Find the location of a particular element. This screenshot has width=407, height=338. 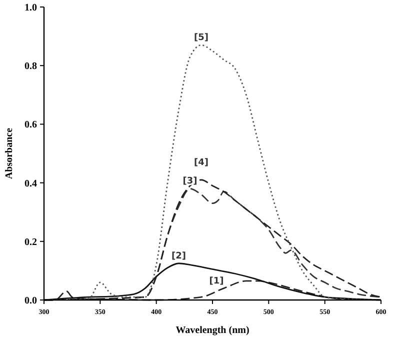

y-tick-label: 0.2 is located at coordinates (30, 242).